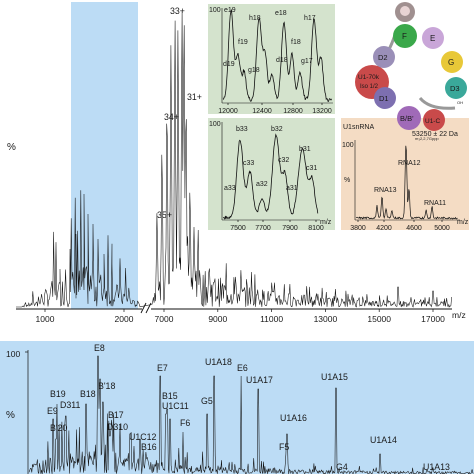 Image resolution: width=474 pixels, height=474 pixels. I want to click on subunit-d3, so click(456, 88).